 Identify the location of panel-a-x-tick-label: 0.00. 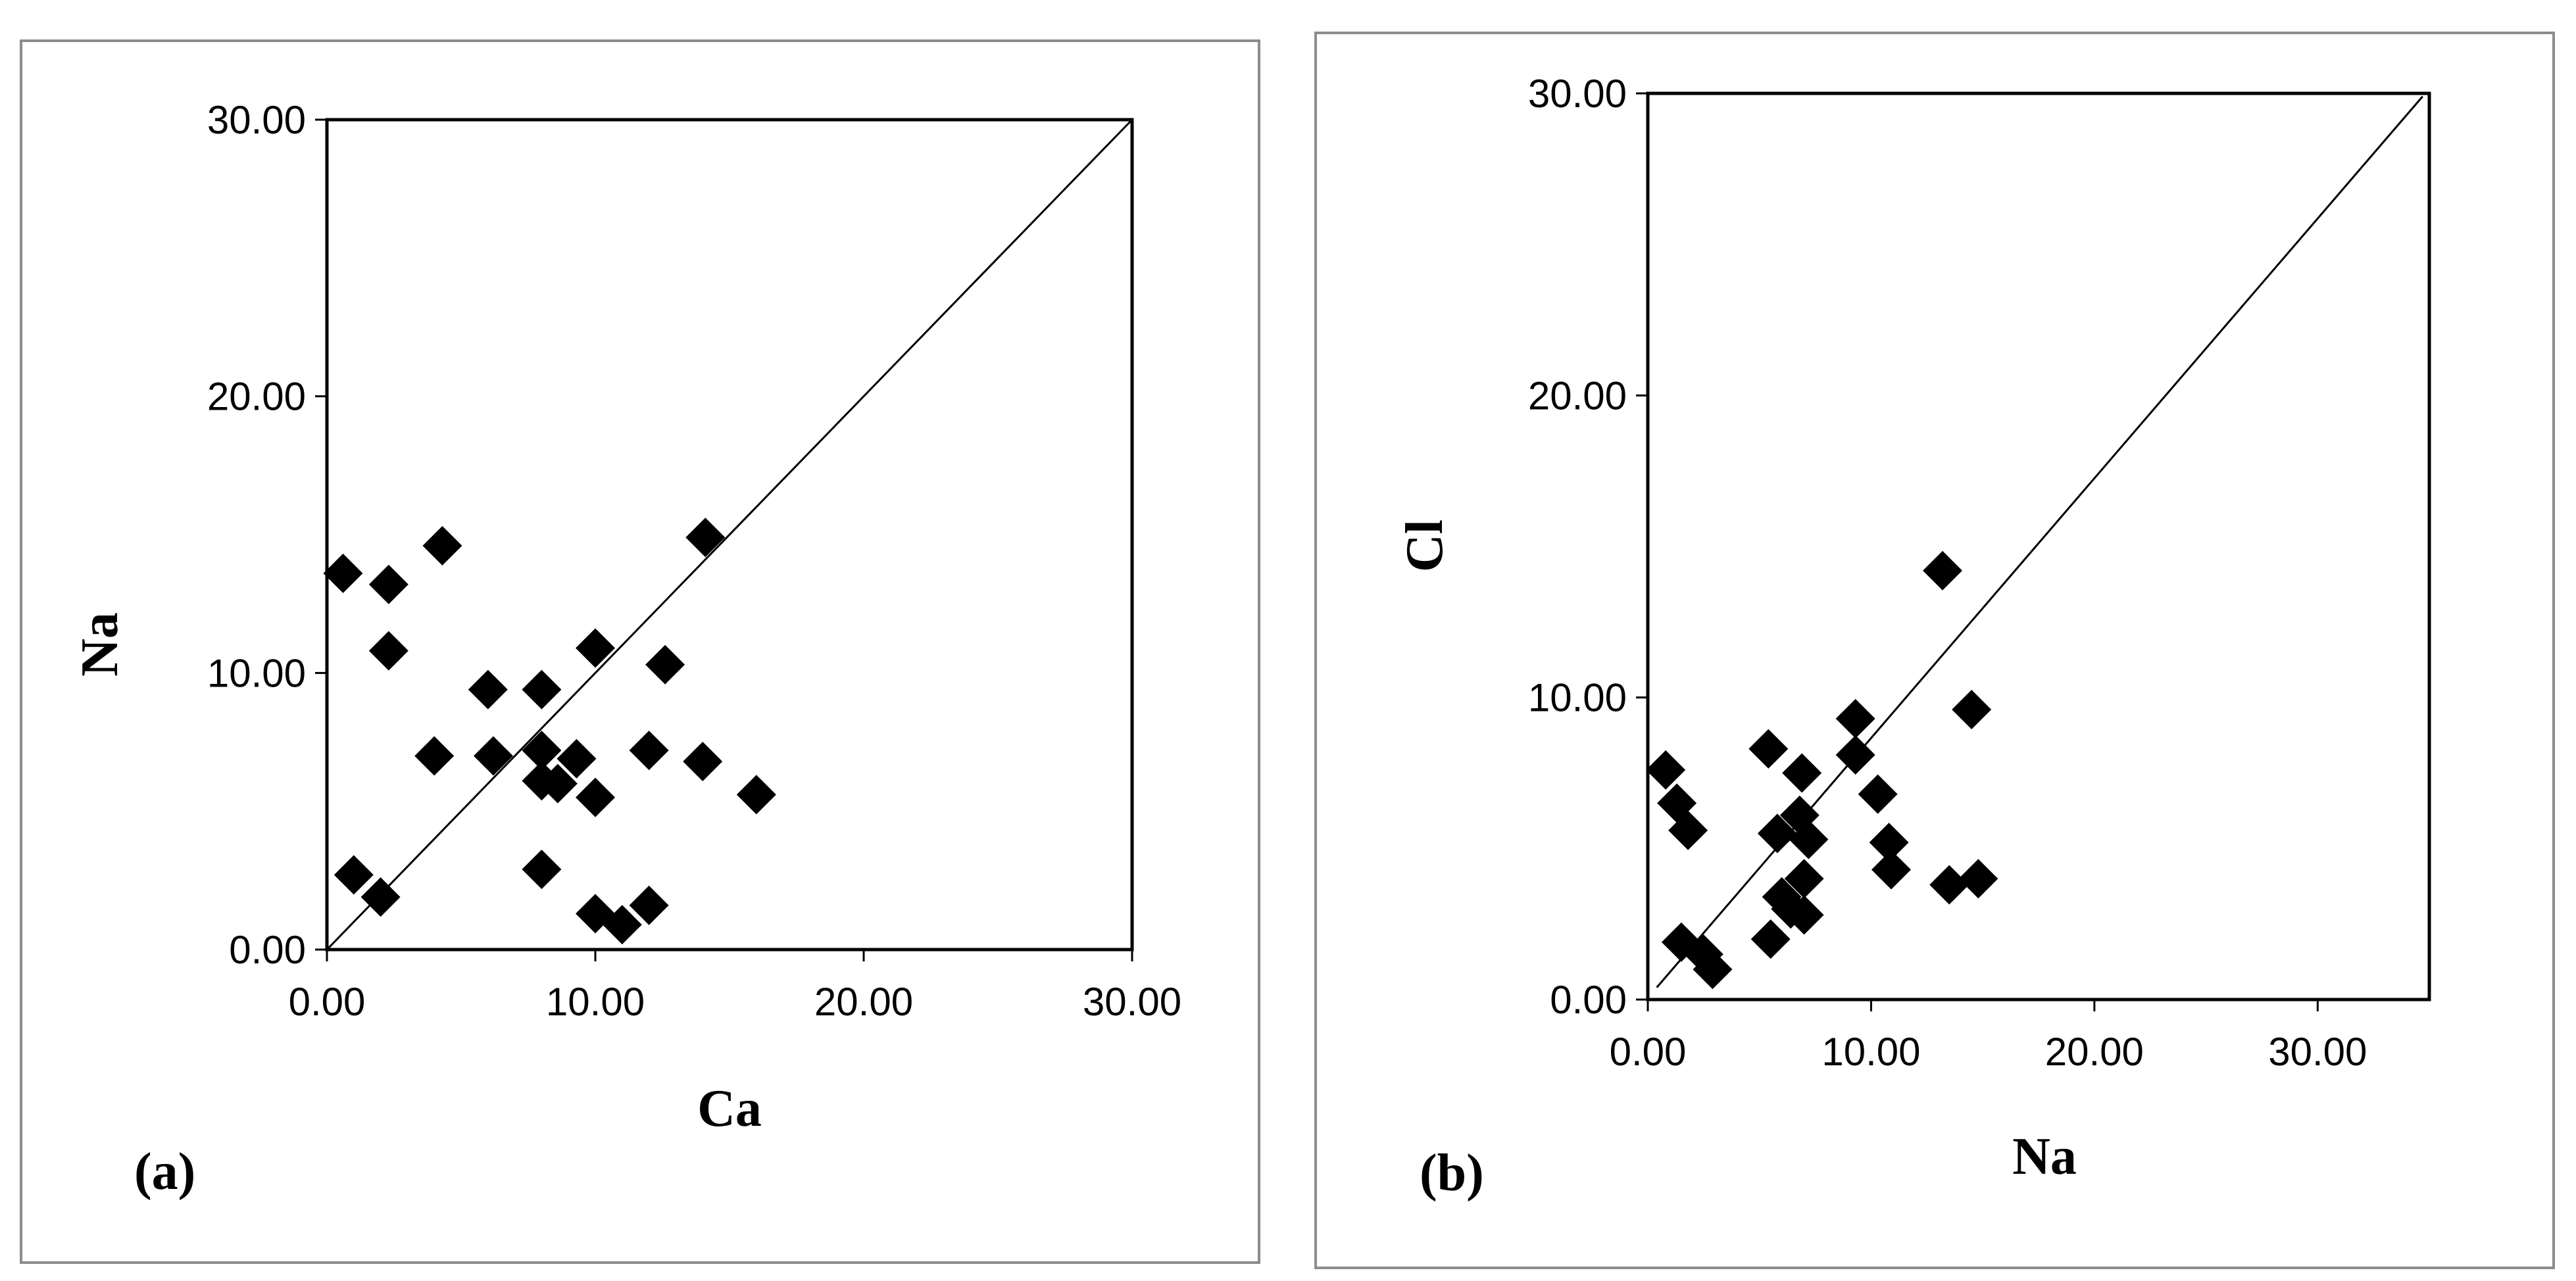
(327, 1002).